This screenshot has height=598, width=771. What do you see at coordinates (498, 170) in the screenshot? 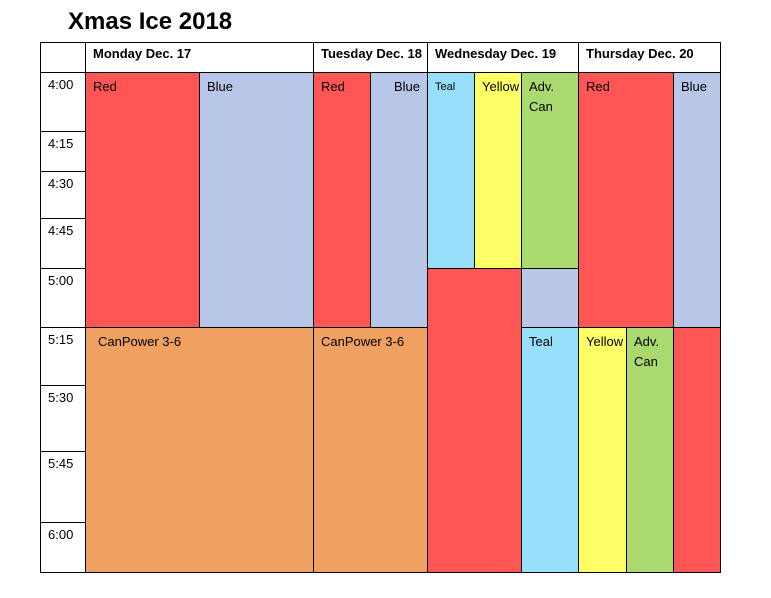
I see `wednesday-yellow-block: Yellow` at bounding box center [498, 170].